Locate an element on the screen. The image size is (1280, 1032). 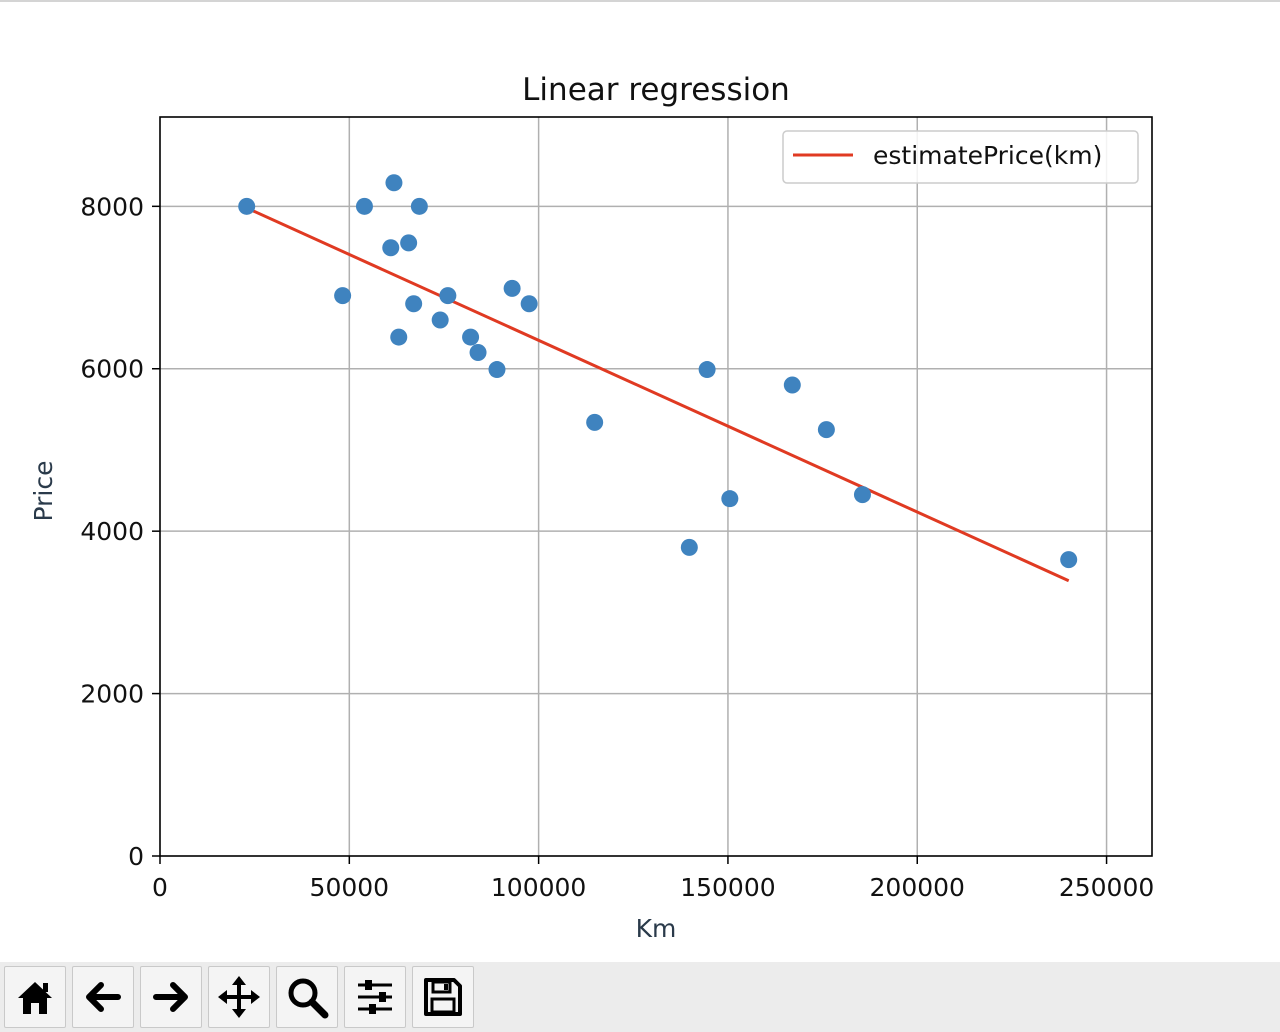
x-tick-label: 200000 is located at coordinates (917, 887).